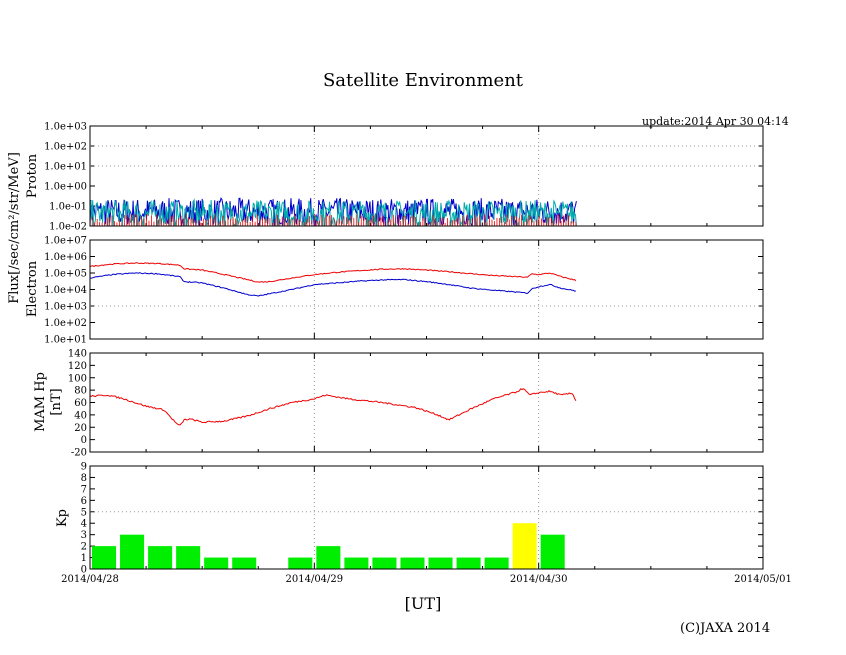 The height and width of the screenshot is (655, 846). Describe the element at coordinates (315, 579) in the screenshot. I see `x-tick-label: 2014/04/29` at that location.